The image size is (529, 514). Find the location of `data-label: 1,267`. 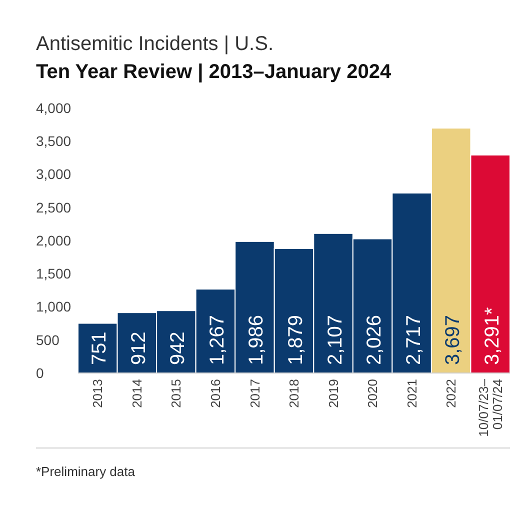

data-label: 1,267 is located at coordinates (217, 339).